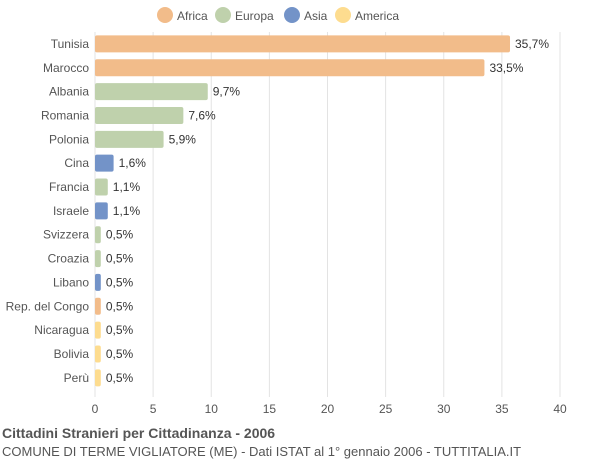 Image resolution: width=600 pixels, height=460 pixels. Describe the element at coordinates (227, 92) in the screenshot. I see `value-label: 9,7%` at that location.